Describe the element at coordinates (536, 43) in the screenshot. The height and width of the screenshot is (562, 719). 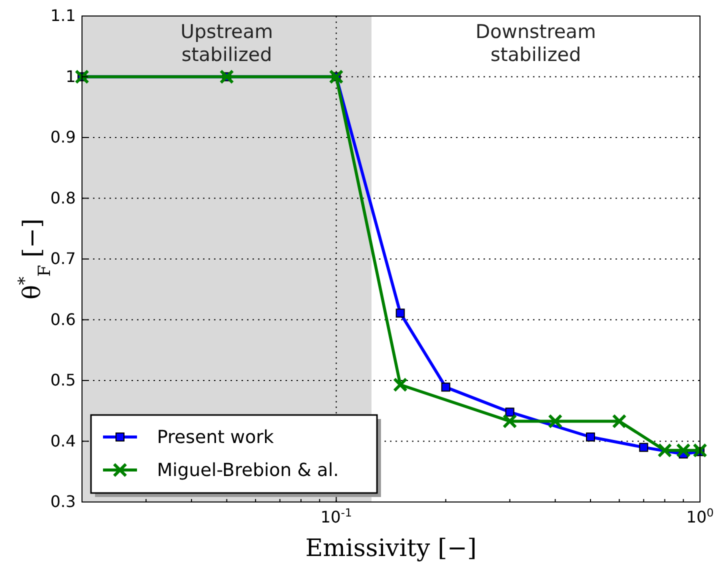
I see `annotation: Downstream stabilized` at that location.